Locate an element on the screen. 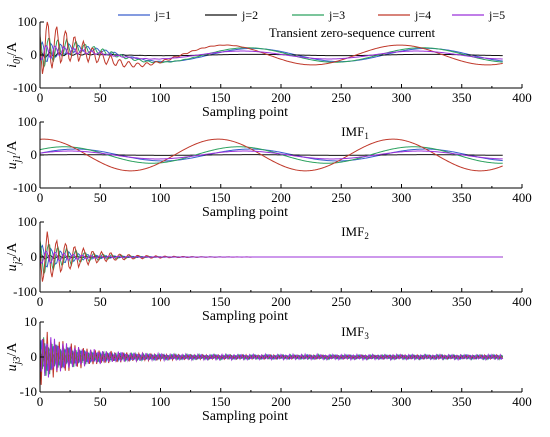 The width and height of the screenshot is (550, 437). y-axis-label-sub: j2 is located at coordinates (17, 262).